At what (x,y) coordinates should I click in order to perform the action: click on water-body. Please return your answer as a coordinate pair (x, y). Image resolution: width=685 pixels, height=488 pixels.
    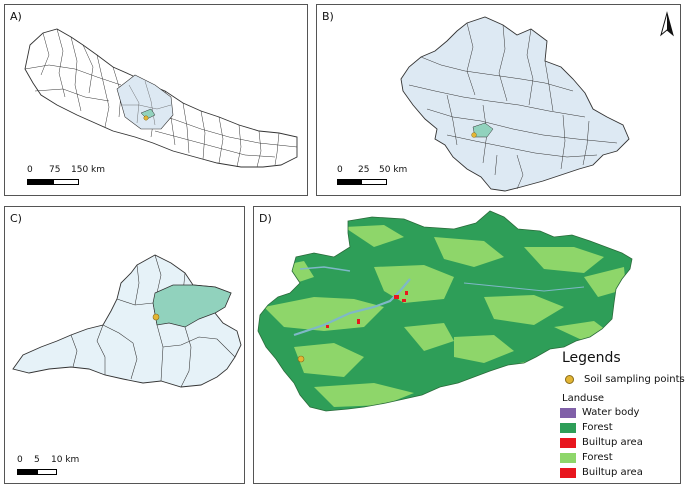
    Looking at the image, I should click on (352, 307).